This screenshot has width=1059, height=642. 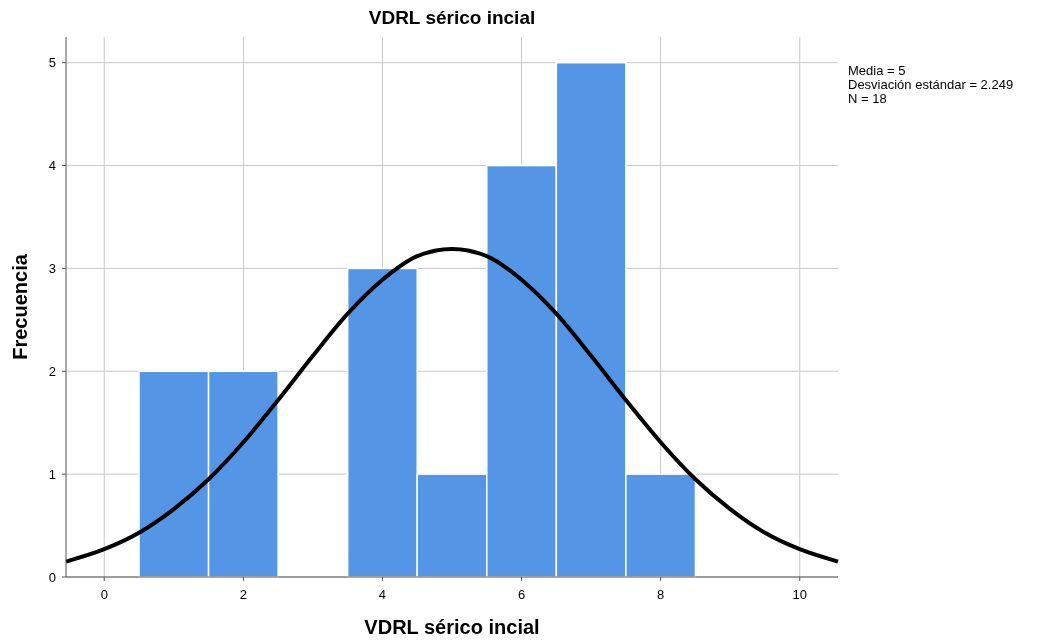 What do you see at coordinates (867, 98) in the screenshot?
I see `text: N = 18` at bounding box center [867, 98].